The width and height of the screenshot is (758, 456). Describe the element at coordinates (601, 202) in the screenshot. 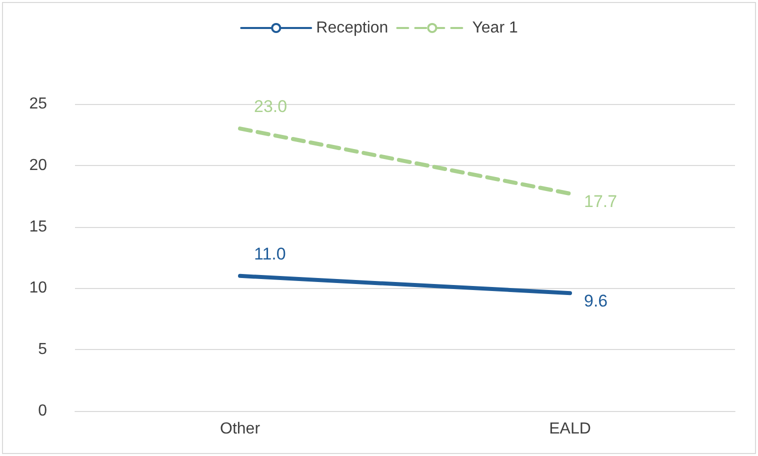

I see `data-label: 17.7` at that location.